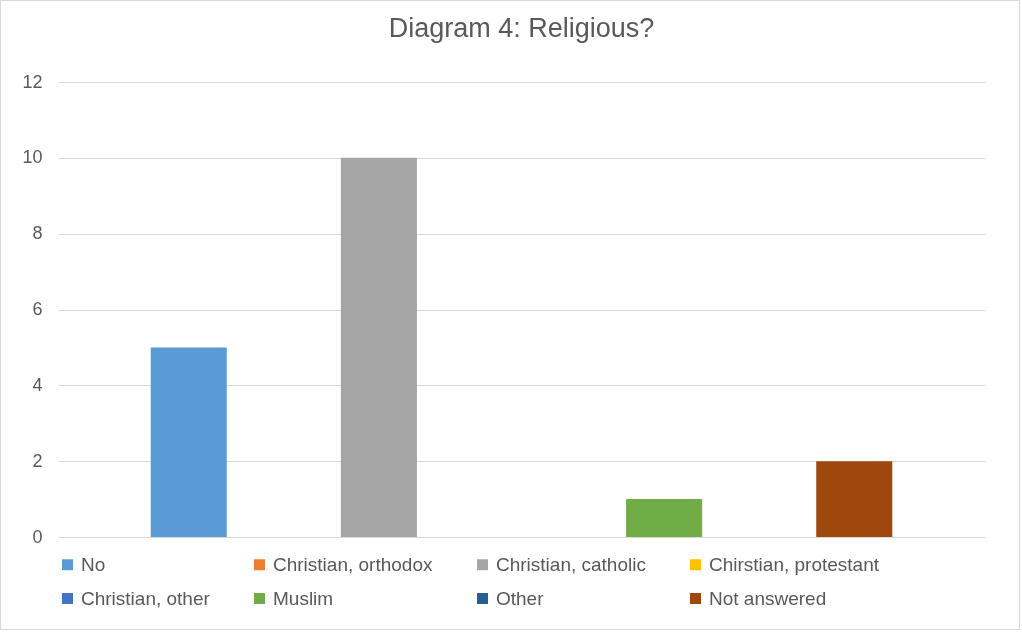 The image size is (1022, 632). What do you see at coordinates (521, 28) in the screenshot?
I see `chart-title: Diagram 4: Religious?` at bounding box center [521, 28].